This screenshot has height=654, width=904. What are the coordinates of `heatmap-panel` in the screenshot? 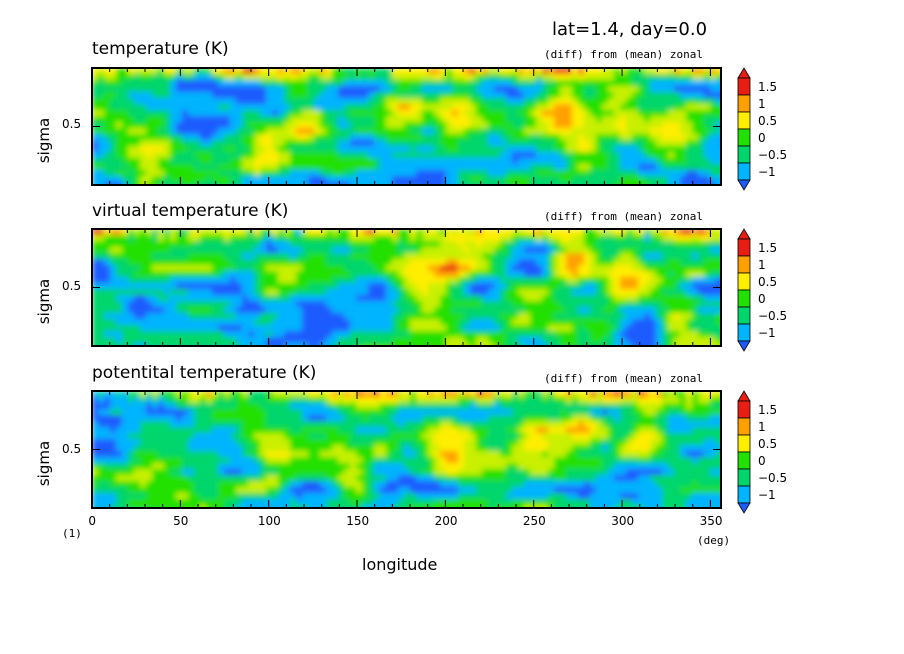 It's located at (406, 131).